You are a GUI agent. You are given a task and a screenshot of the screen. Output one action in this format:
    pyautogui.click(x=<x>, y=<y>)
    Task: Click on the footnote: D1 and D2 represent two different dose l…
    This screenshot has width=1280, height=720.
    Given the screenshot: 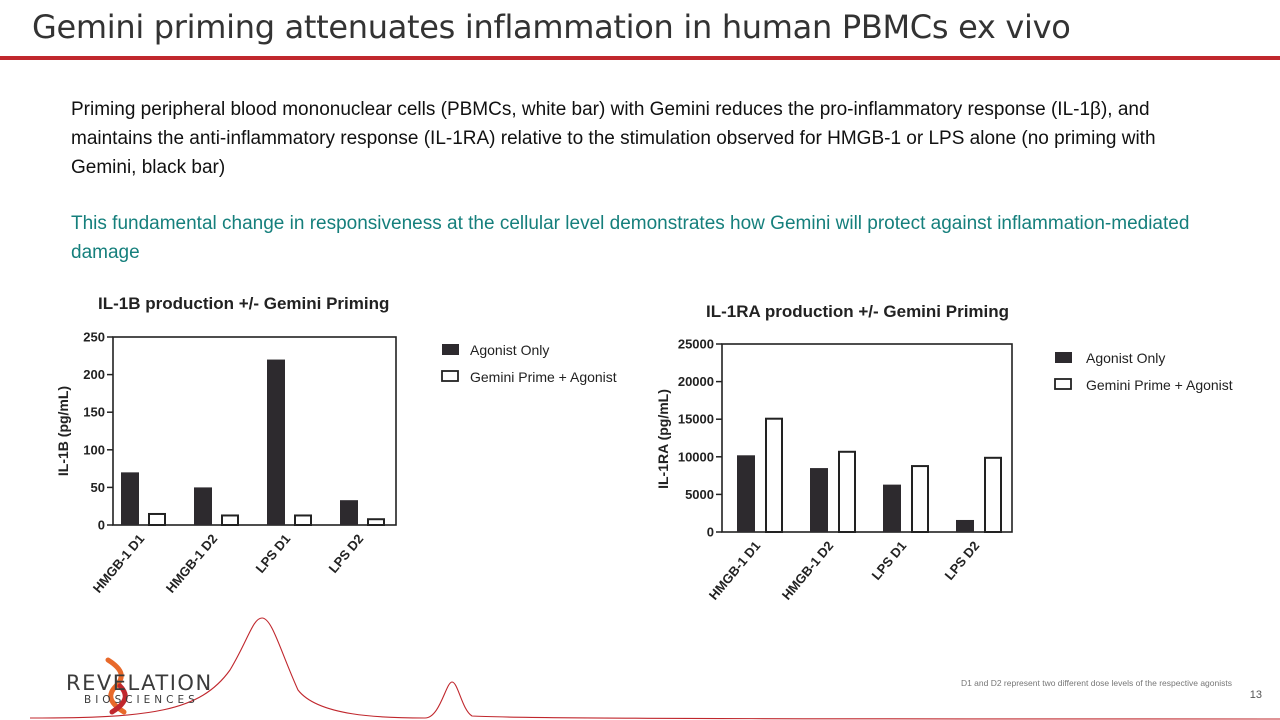 What is the action you would take?
    pyautogui.click(x=1096, y=683)
    